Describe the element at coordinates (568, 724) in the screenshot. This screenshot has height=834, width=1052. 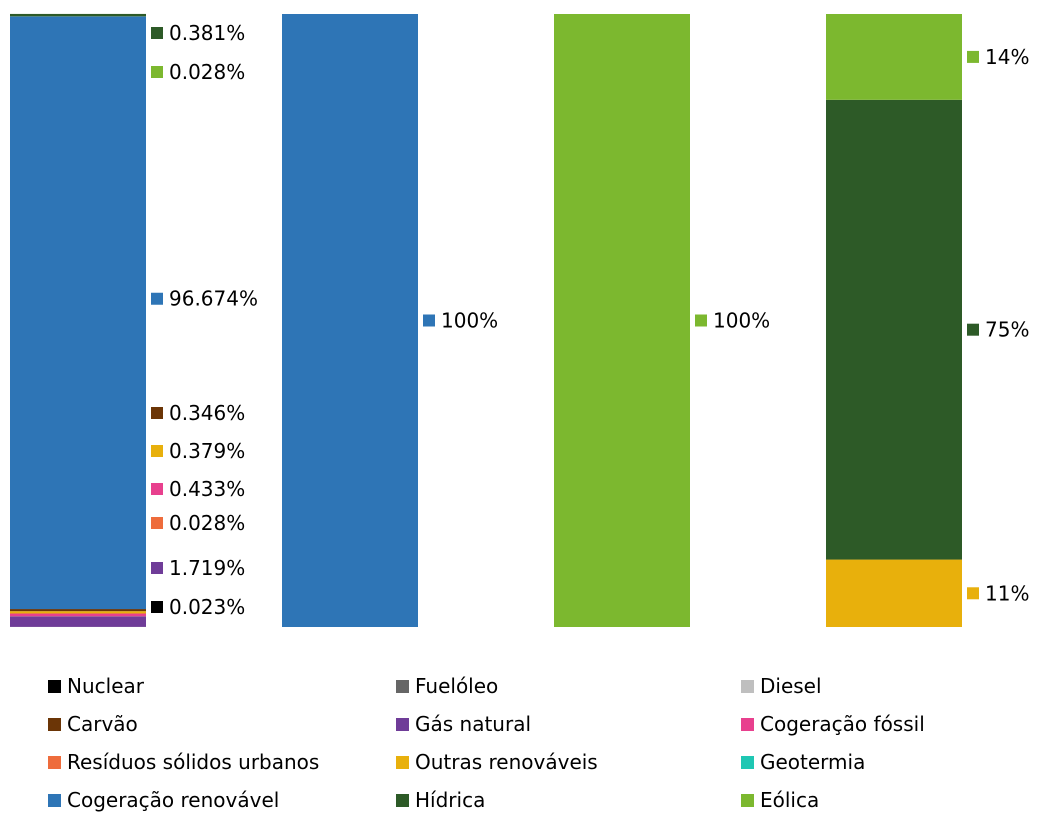
I see `legend-item: Gás natural` at that location.